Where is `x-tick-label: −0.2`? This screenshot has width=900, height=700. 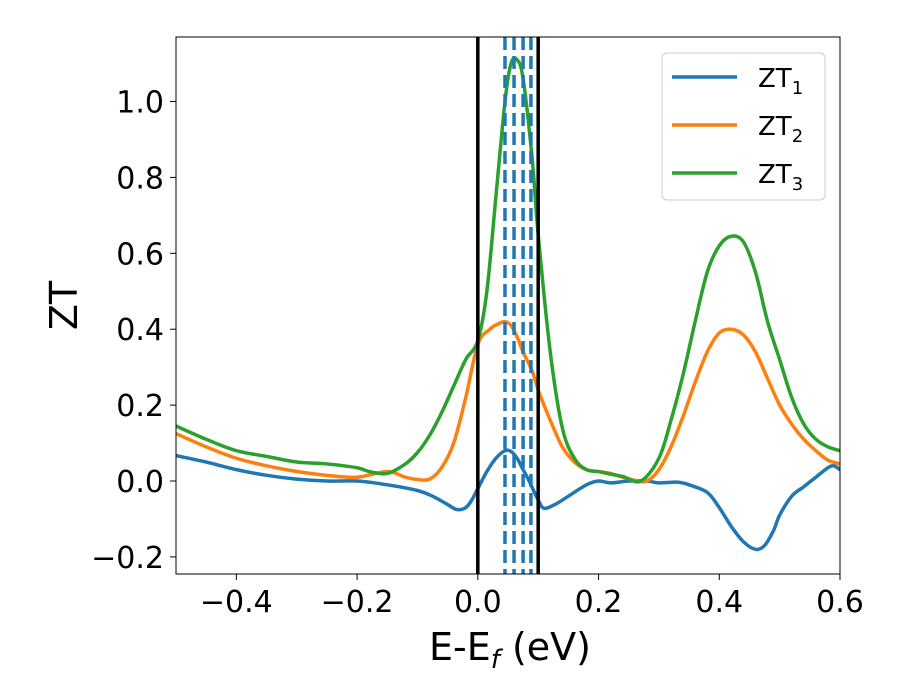 x-tick-label: −0.2 is located at coordinates (357, 602).